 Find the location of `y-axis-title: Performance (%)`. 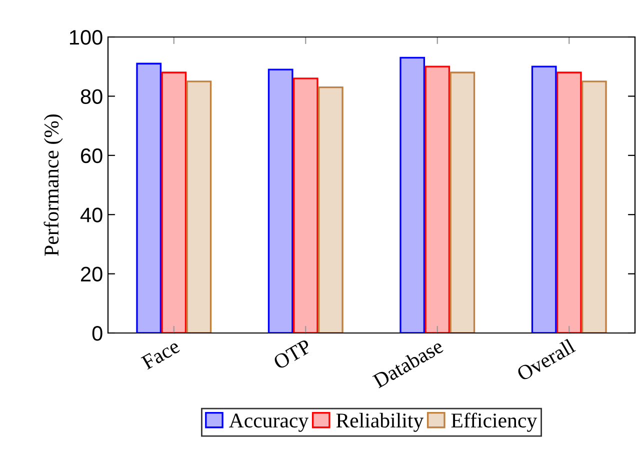

y-axis-title: Performance (%) is located at coordinates (53, 185).